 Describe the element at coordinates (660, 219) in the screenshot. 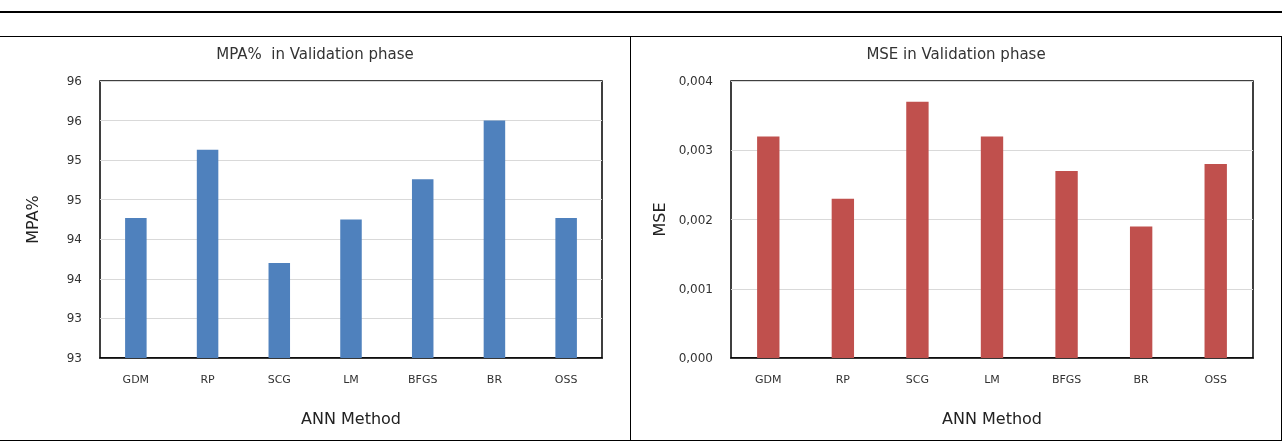

I see `y-axis-title: MSE` at that location.